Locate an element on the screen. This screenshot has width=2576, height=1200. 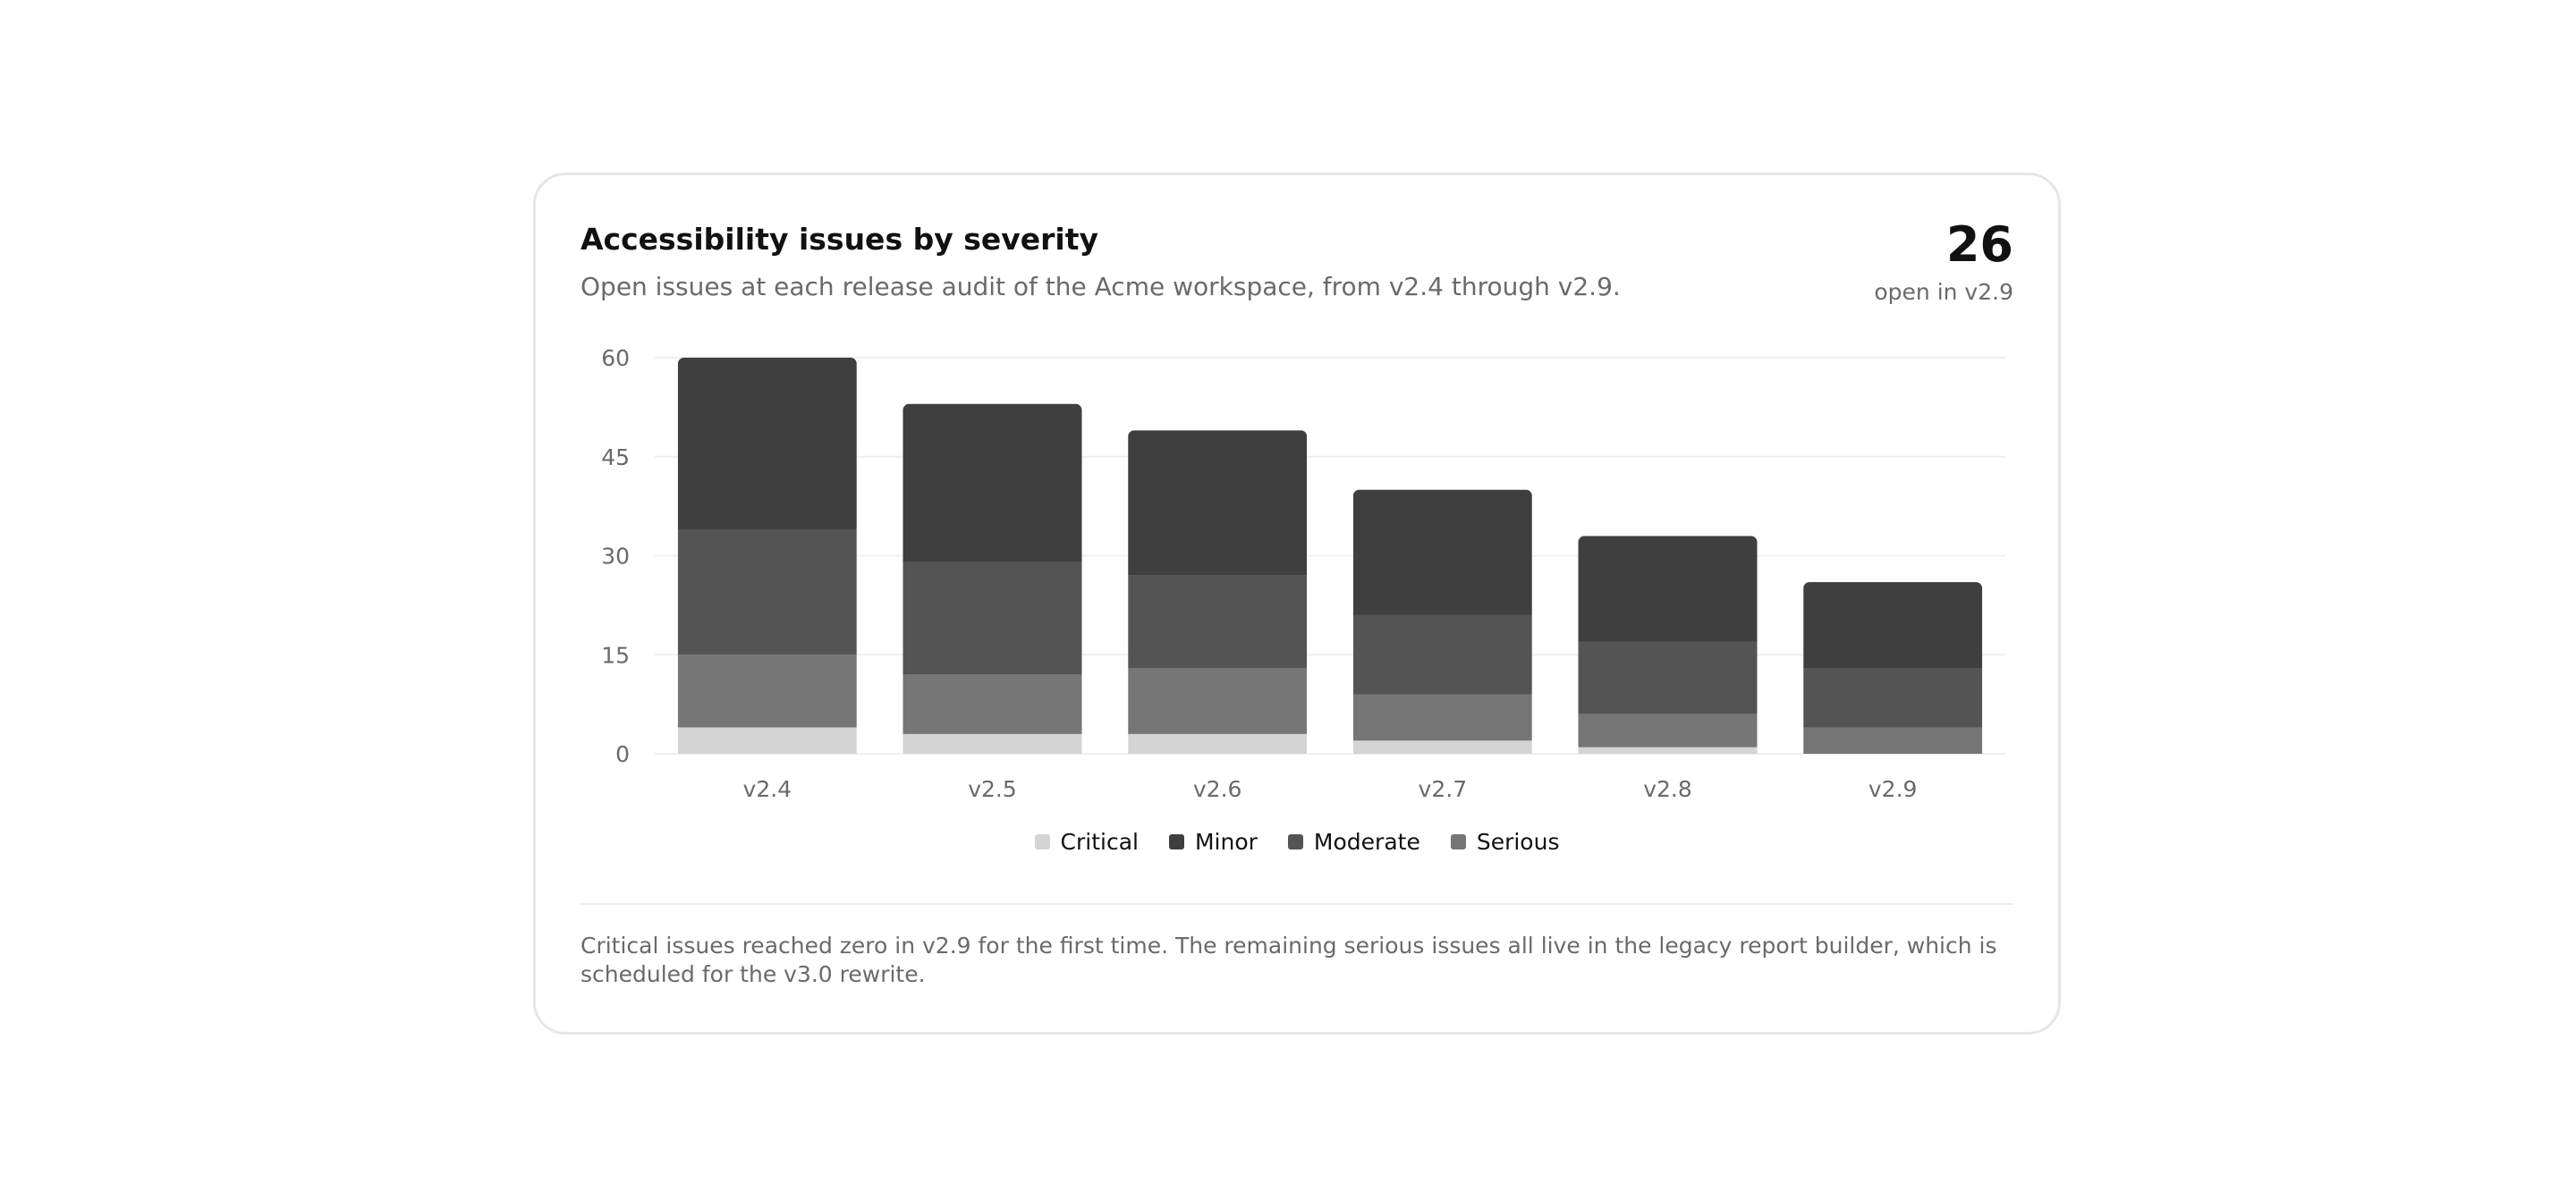
legend-item-minor: Minor is located at coordinates (1213, 842).